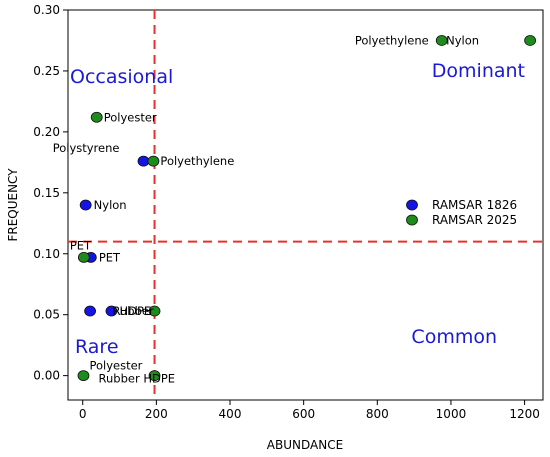 The image size is (550, 457). I want to click on y-tick-label: 0.30, so click(46, 10).